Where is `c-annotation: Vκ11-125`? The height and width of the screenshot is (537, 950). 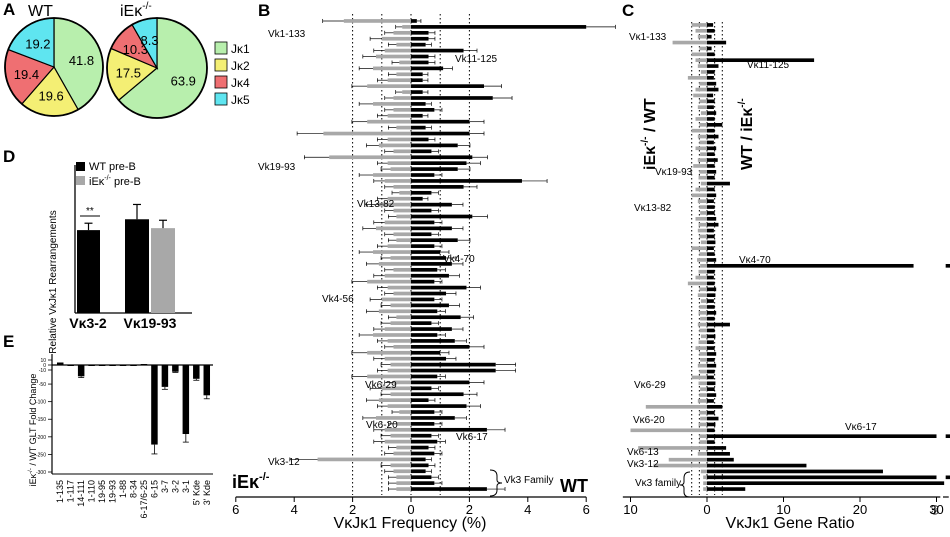 c-annotation: Vκ11-125 is located at coordinates (768, 65).